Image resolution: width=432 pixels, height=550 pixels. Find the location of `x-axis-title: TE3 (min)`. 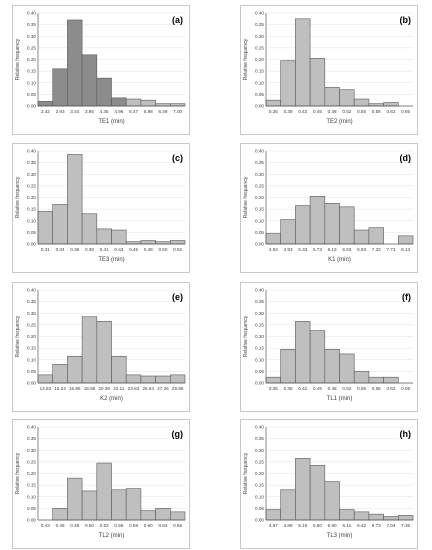

x-axis-title: TE3 (min) is located at coordinates (111, 260).